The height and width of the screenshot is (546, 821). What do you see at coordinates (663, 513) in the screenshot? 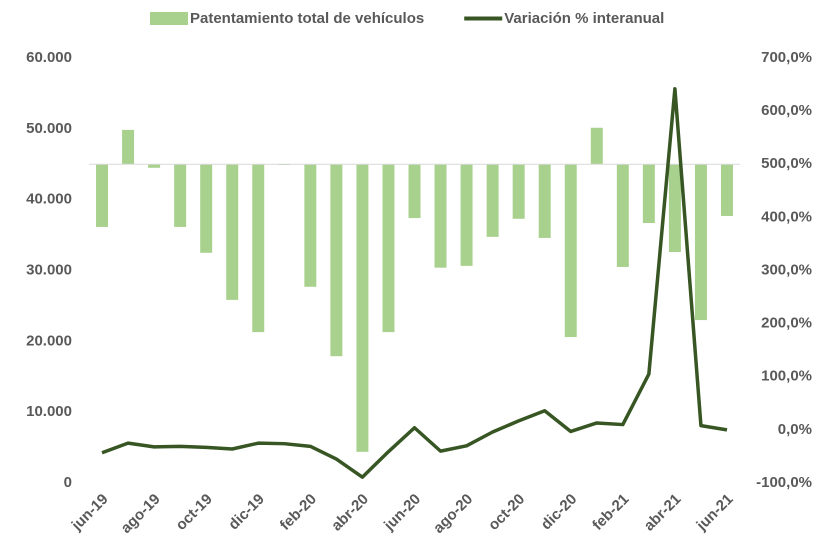
I see `x-tick-label: abr-21` at bounding box center [663, 513].